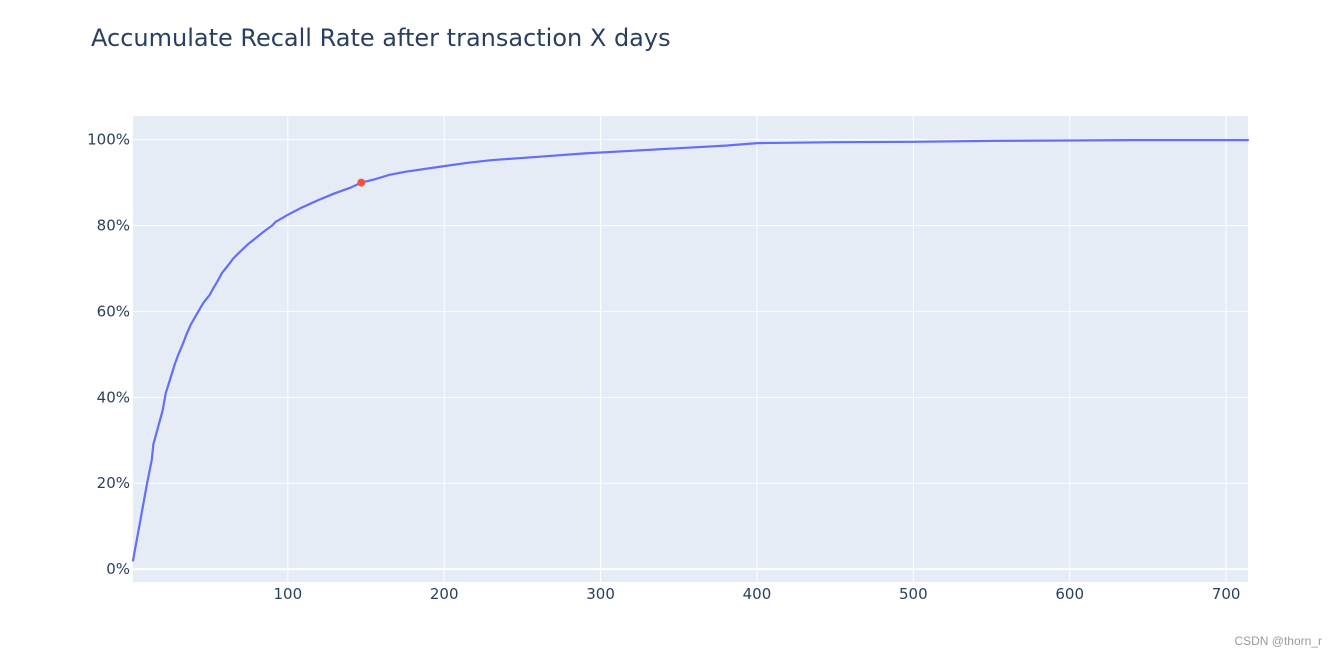 The image size is (1338, 656). Describe the element at coordinates (113, 483) in the screenshot. I see `y-tick-label: 20%` at that location.